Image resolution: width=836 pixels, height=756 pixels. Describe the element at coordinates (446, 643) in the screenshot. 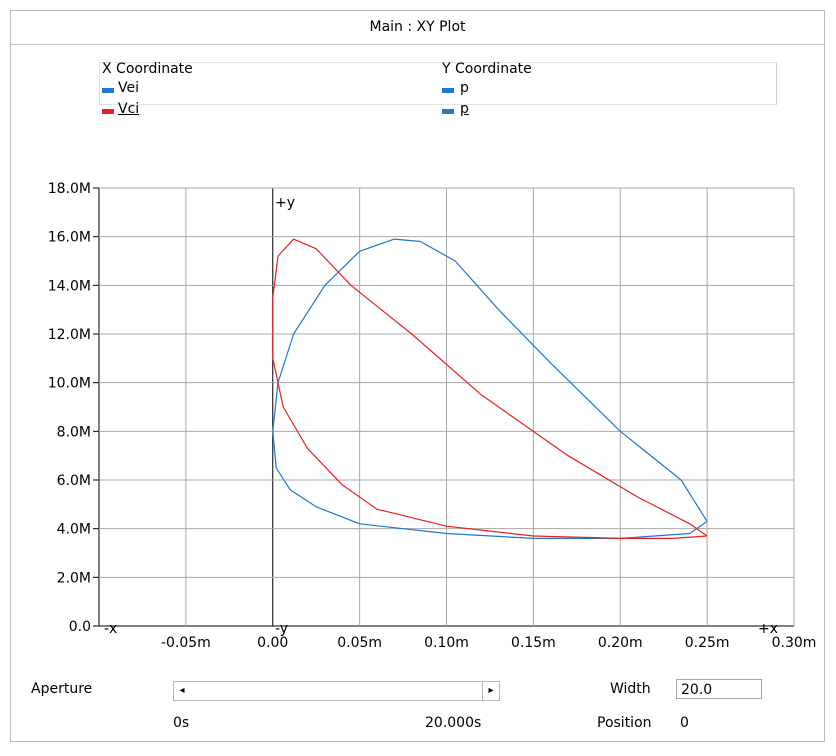

I see `x-tick-label: 0.10m` at that location.